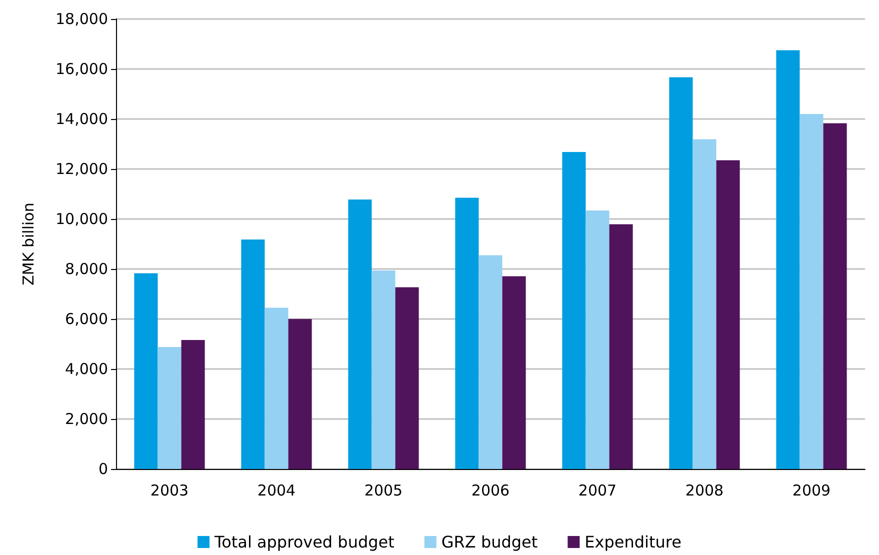 The image size is (879, 555). I want to click on y-tick-label: 16,000, so click(82, 69).